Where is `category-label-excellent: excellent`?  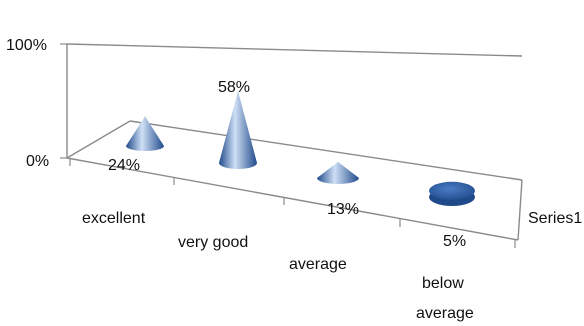
category-label-excellent: excellent is located at coordinates (114, 218).